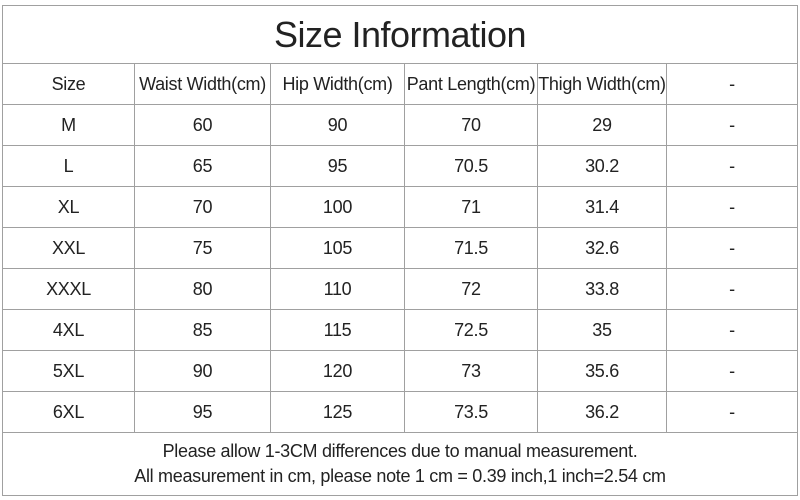  I want to click on cell: XL, so click(68, 207).